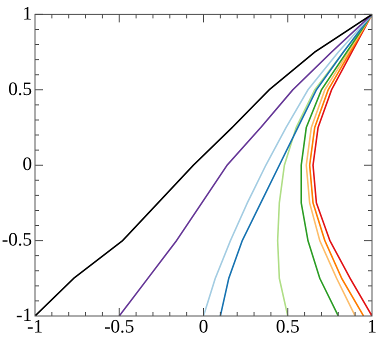 The width and height of the screenshot is (380, 338). Describe the element at coordinates (372, 327) in the screenshot. I see `x-tick-label: 1` at that location.